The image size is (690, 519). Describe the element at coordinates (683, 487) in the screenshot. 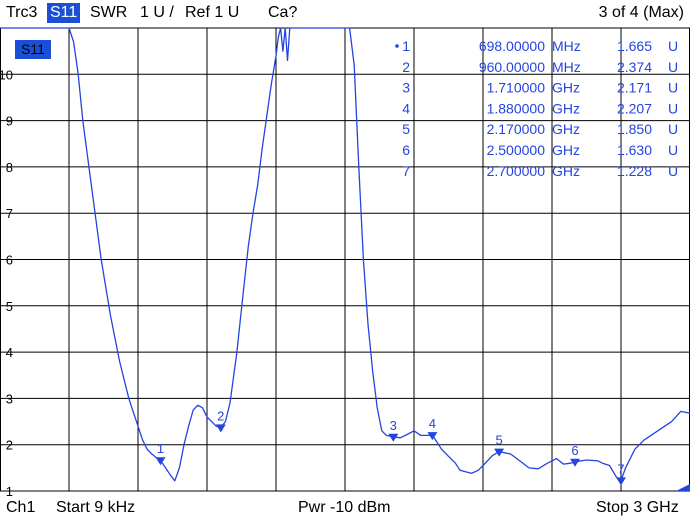

I see `stop-marker-arrow` at that location.